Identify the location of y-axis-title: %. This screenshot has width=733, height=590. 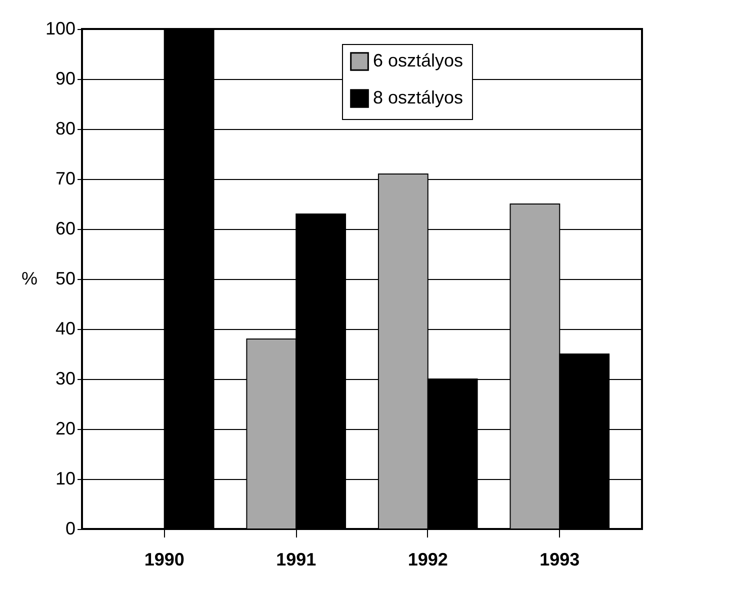
(29, 278).